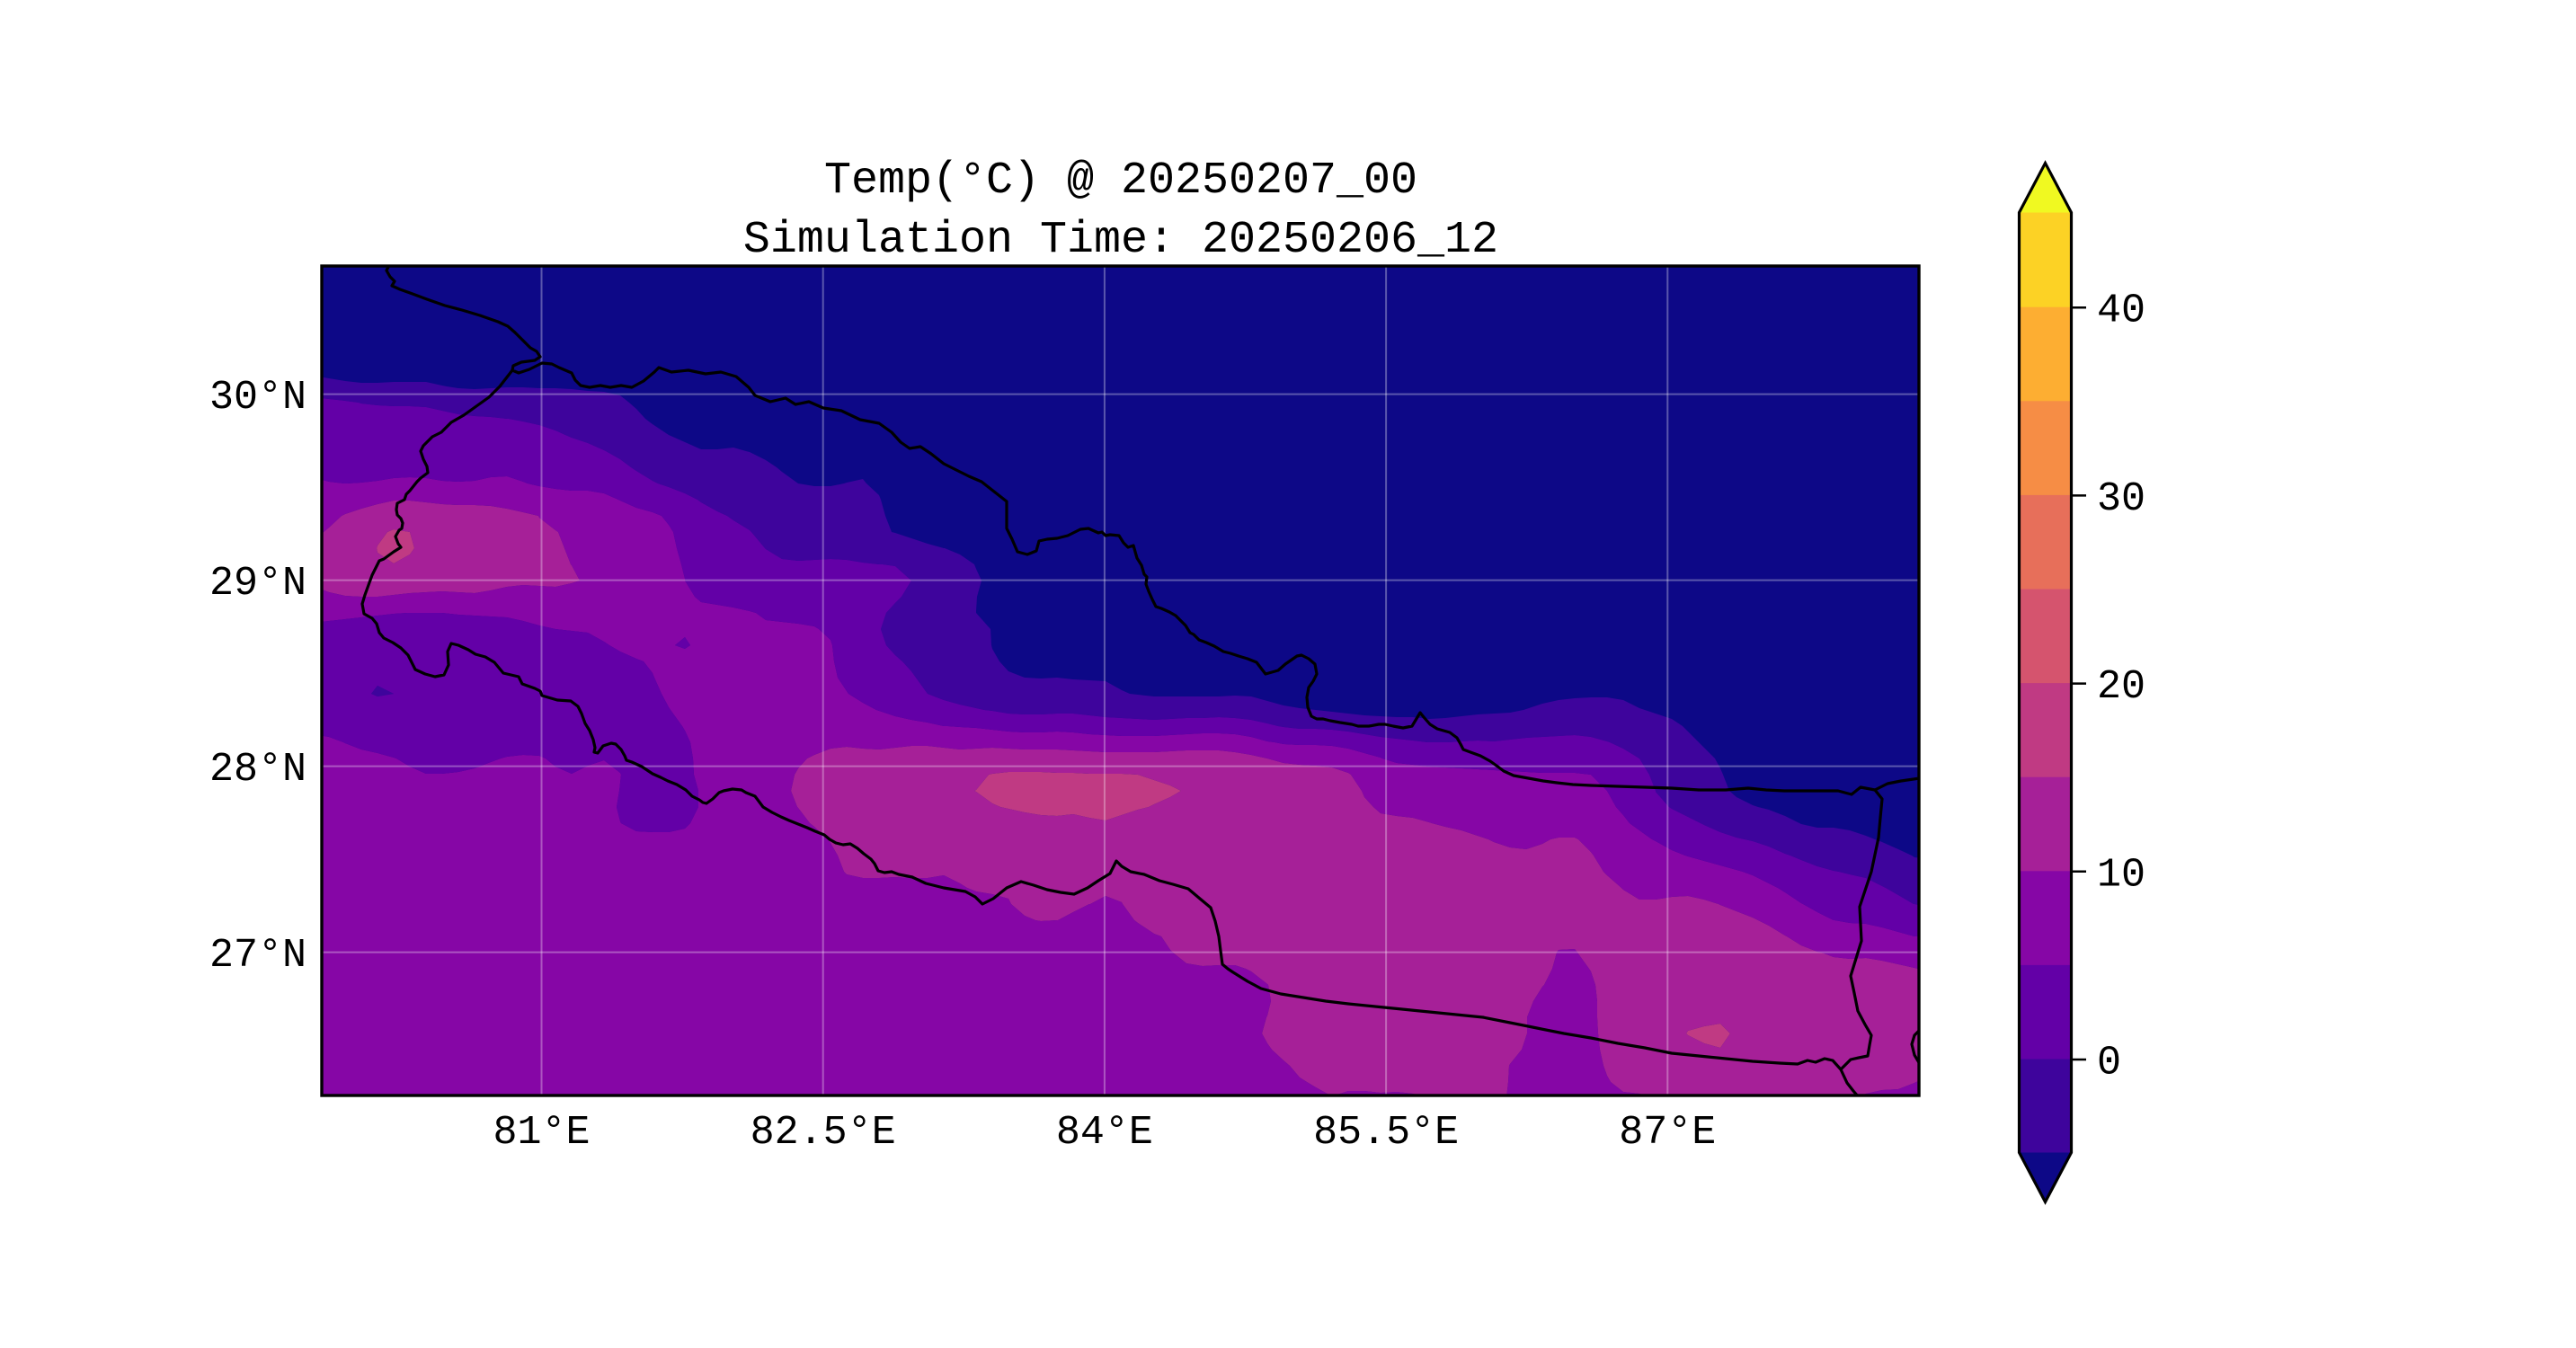 This screenshot has width=2576, height=1348. Describe the element at coordinates (2109, 1063) in the screenshot. I see `svg-text: 0` at that location.